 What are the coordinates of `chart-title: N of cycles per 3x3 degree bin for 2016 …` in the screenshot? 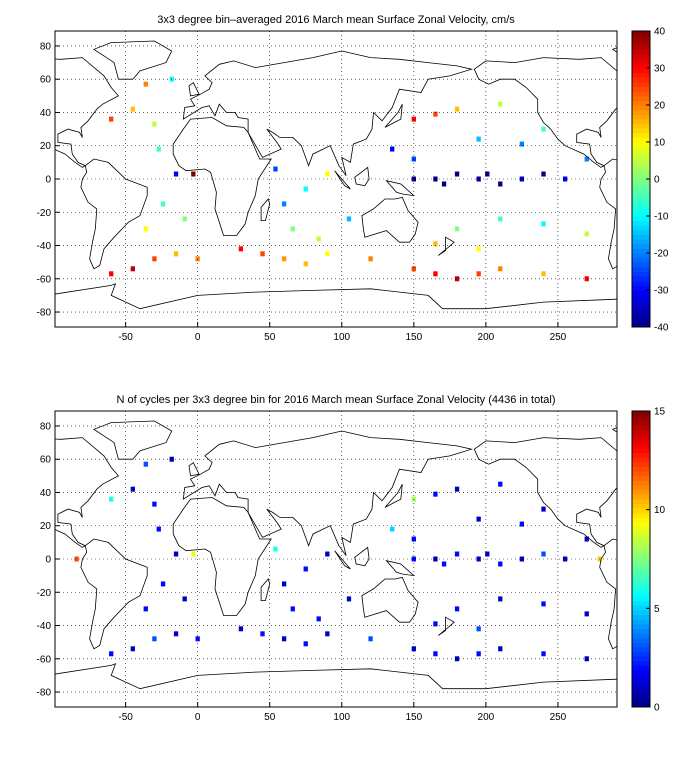 It's located at (335, 400).